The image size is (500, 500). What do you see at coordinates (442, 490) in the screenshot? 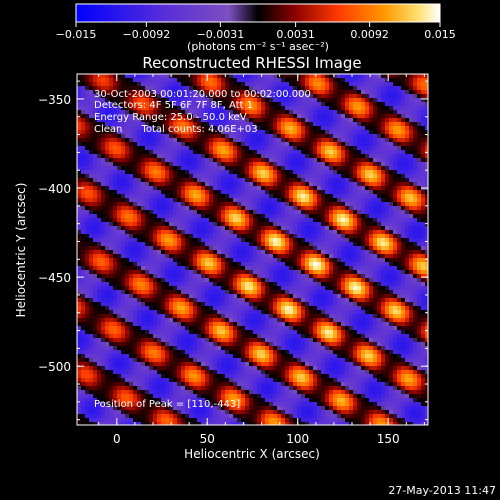
I see `timestamp: 27-May-2013 11:47` at bounding box center [442, 490].